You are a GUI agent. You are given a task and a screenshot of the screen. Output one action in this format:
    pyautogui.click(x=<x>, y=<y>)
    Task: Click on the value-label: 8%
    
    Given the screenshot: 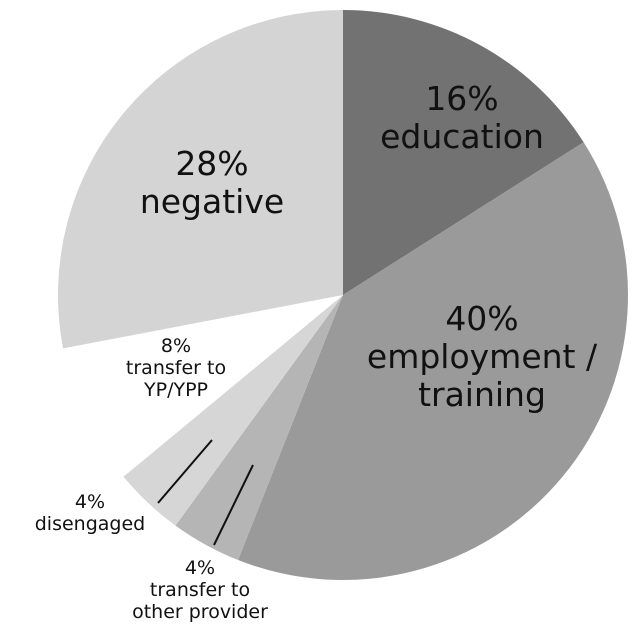 What is the action you would take?
    pyautogui.click(x=176, y=346)
    